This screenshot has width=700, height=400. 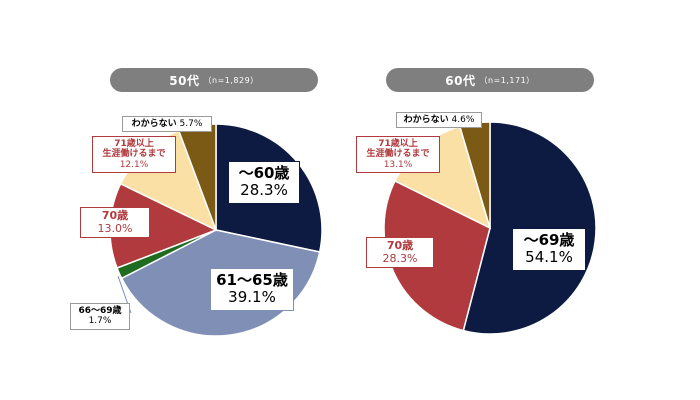 I want to click on slice-label-61-65: 61～65歳 39.1%, so click(x=252, y=289).